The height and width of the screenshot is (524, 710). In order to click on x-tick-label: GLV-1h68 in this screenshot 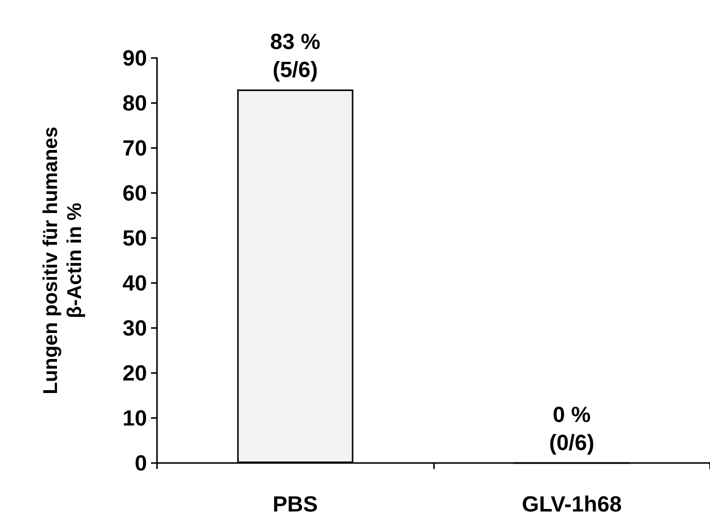, I will do `click(572, 504)`.